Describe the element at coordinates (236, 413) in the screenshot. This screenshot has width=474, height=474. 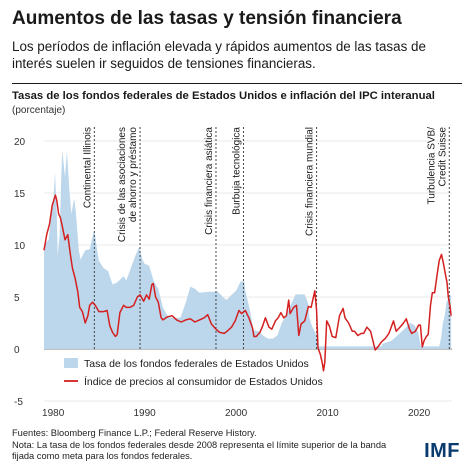
I see `x-tick-label: 2000` at that location.